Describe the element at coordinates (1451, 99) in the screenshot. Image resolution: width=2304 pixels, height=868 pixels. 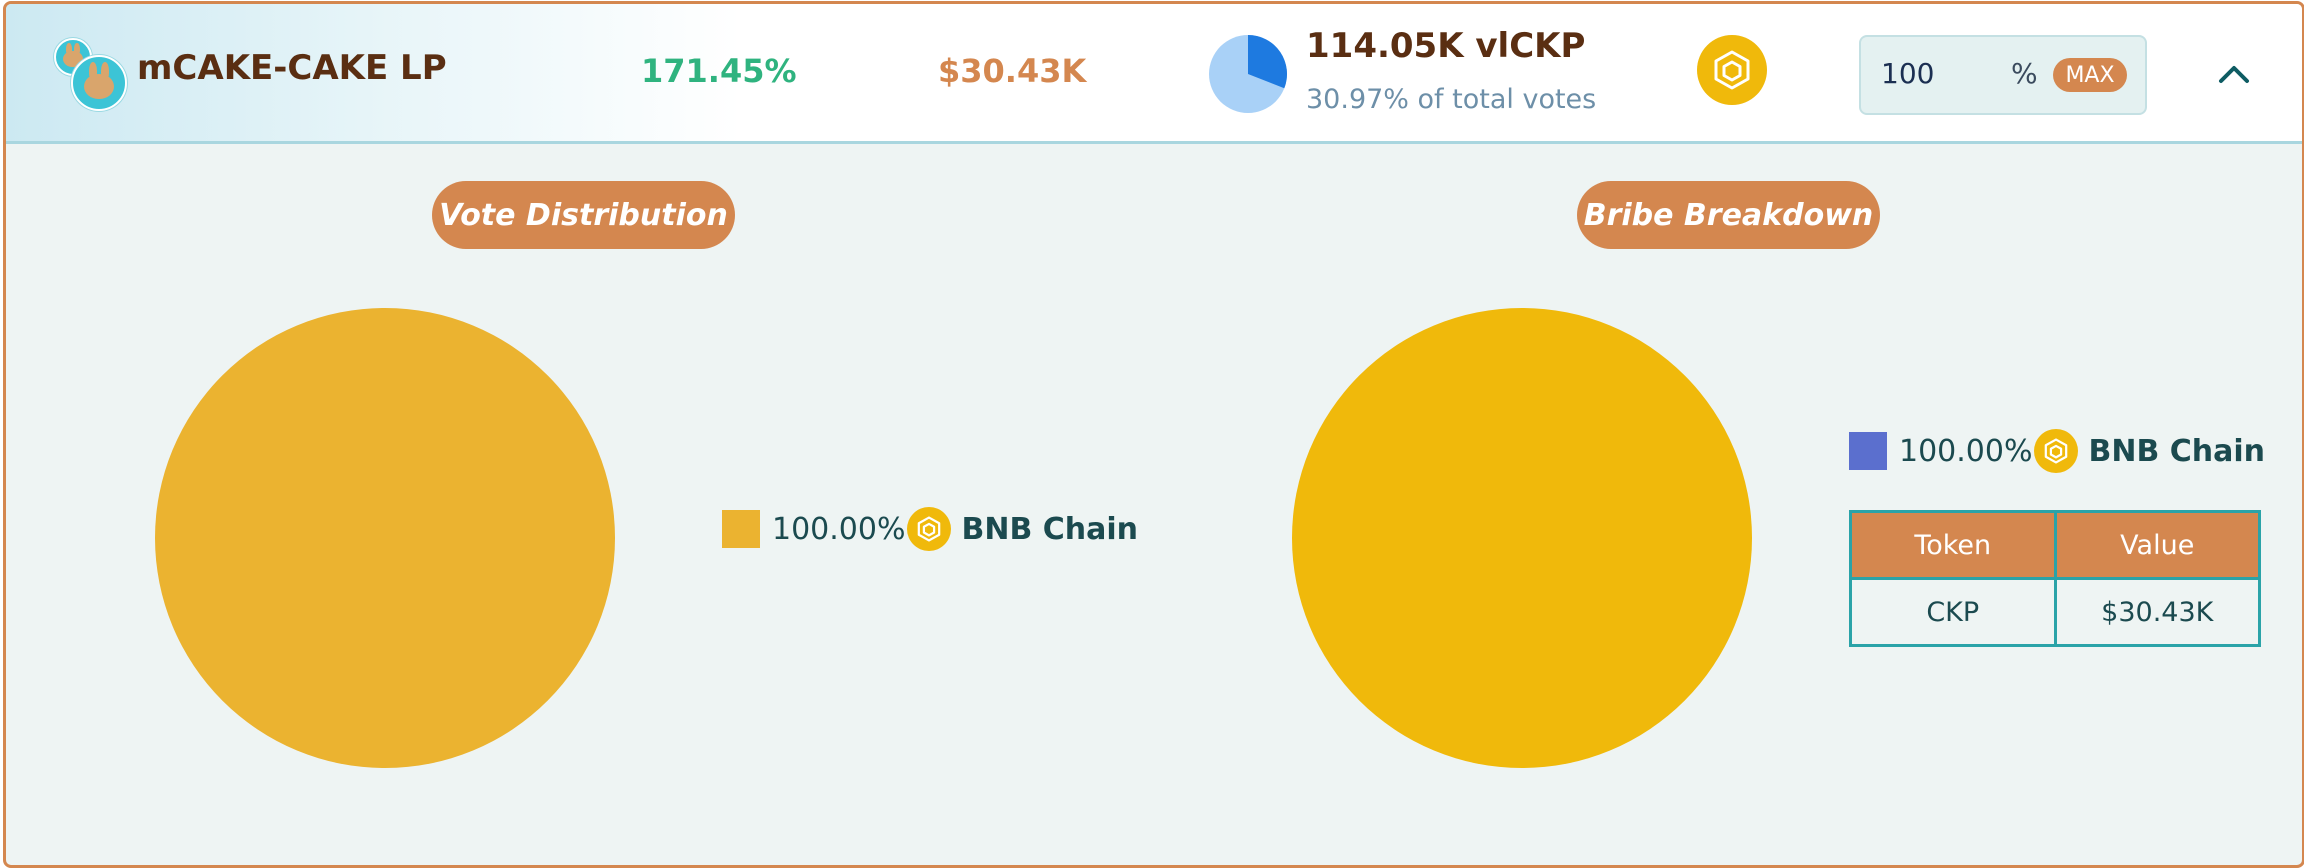
I see `votes-share: 30.97% of total votes` at that location.